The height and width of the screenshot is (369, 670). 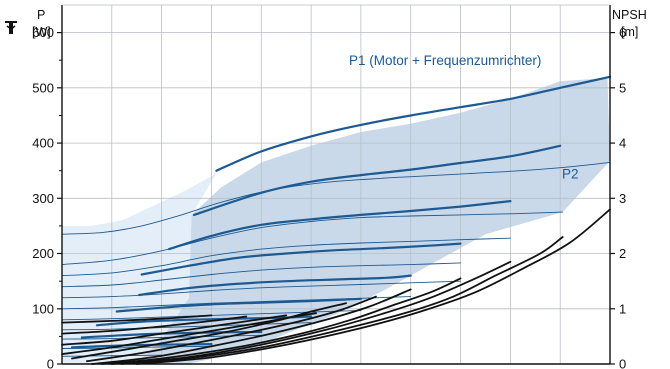 I want to click on right-tick-label: 0, so click(x=622, y=363).